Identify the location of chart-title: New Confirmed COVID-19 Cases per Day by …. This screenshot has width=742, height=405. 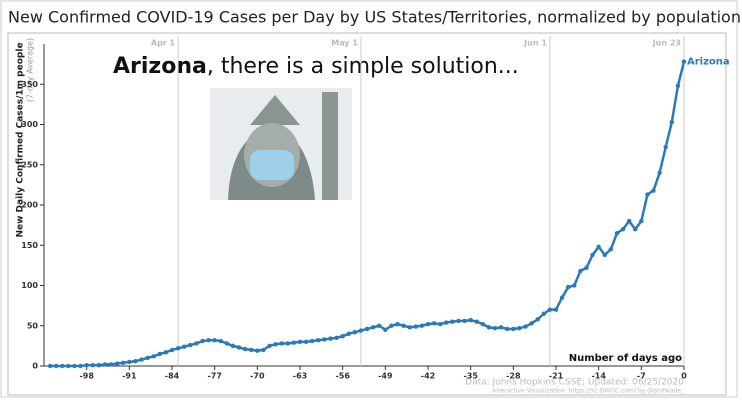
(374, 17).